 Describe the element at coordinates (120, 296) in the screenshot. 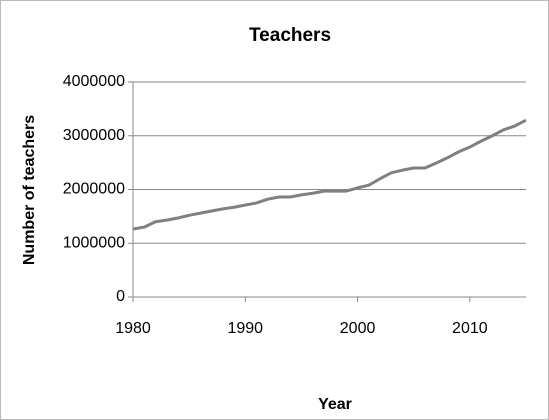

I see `y-tick-label: 0` at that location.